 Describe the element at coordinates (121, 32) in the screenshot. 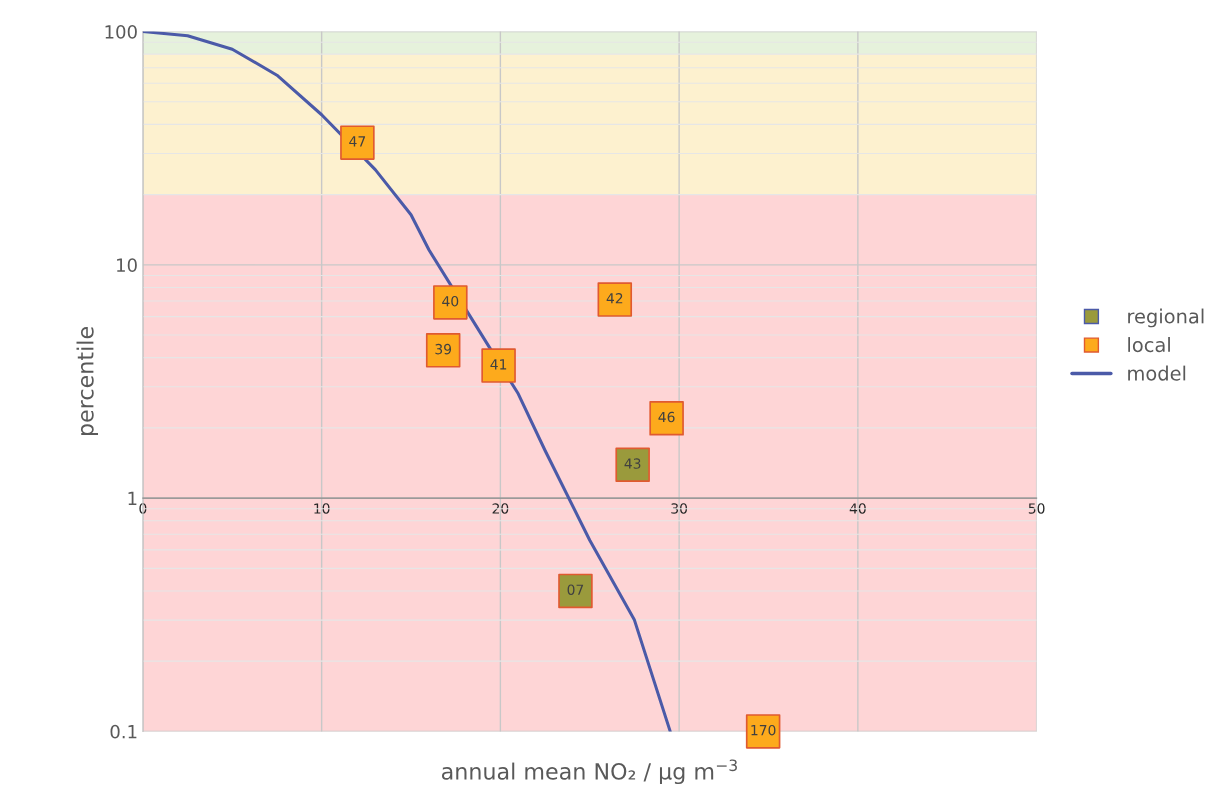

I see `y-tick-label: 100` at that location.